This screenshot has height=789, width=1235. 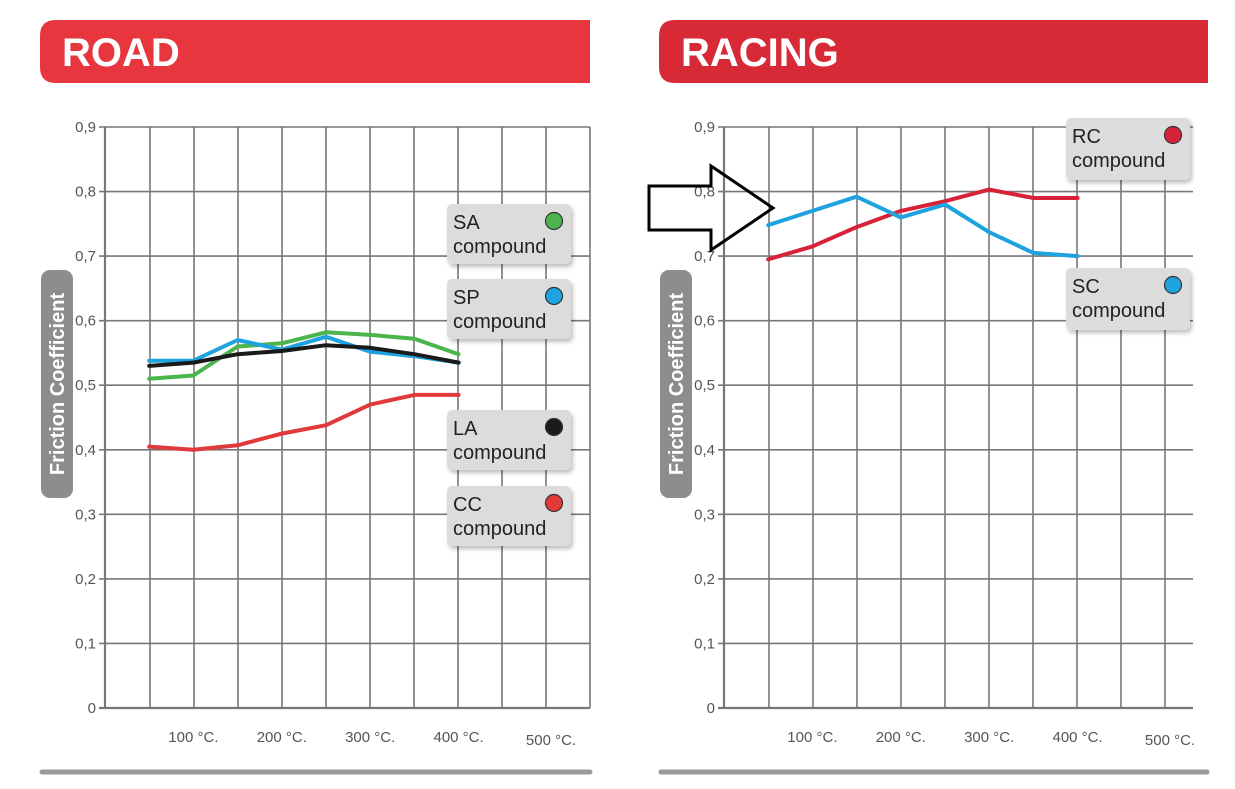 I want to click on legend-code: SP, so click(x=466, y=298).